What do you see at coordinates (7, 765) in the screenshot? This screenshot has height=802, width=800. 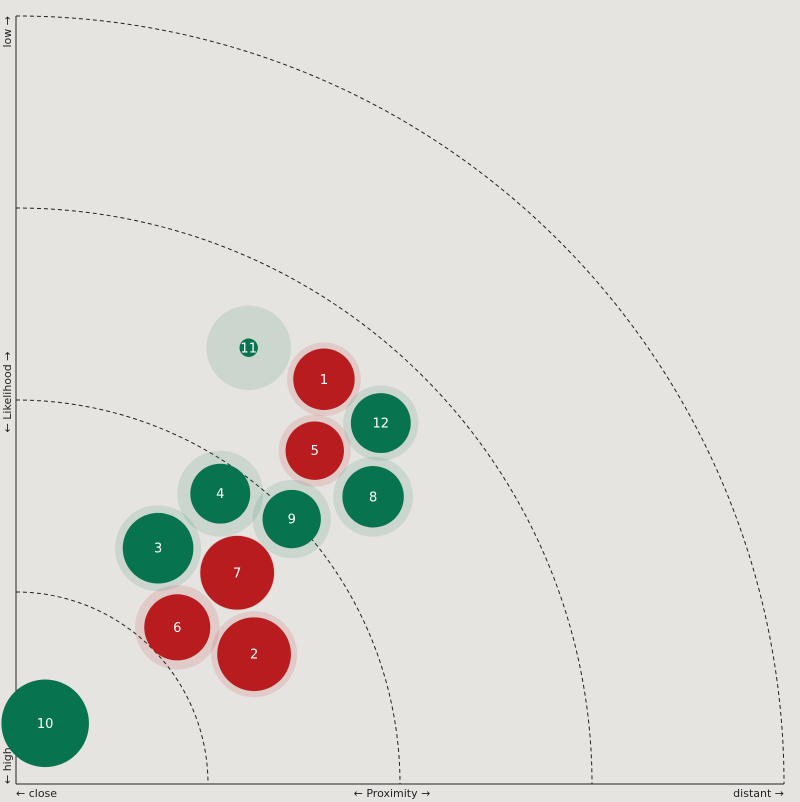 I see `y-start-label: ← high` at bounding box center [7, 765].